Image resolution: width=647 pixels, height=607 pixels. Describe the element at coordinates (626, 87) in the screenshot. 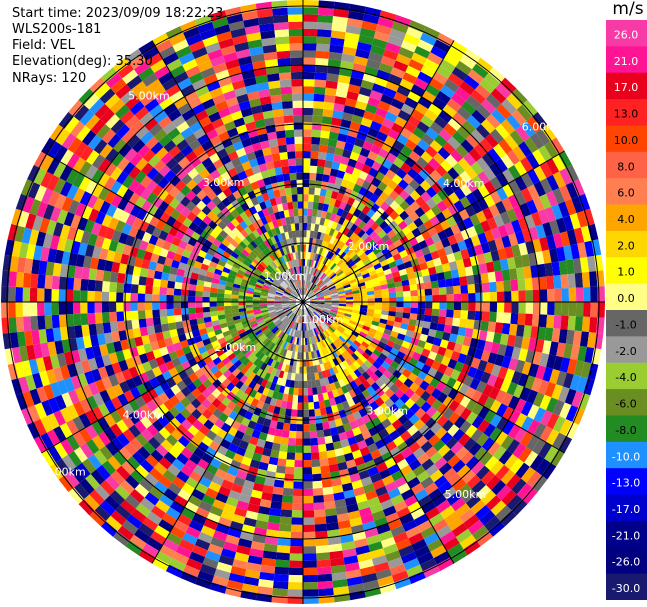

I see `colorbar-tick-label: 17.0` at that location.